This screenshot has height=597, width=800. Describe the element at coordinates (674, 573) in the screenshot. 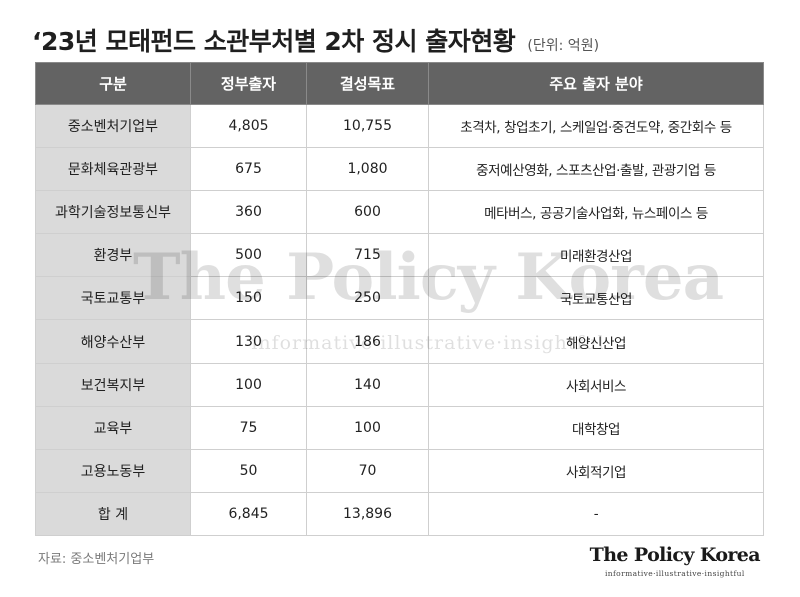

I see `brand-tagline: informative·illustrative·insightful` at that location.